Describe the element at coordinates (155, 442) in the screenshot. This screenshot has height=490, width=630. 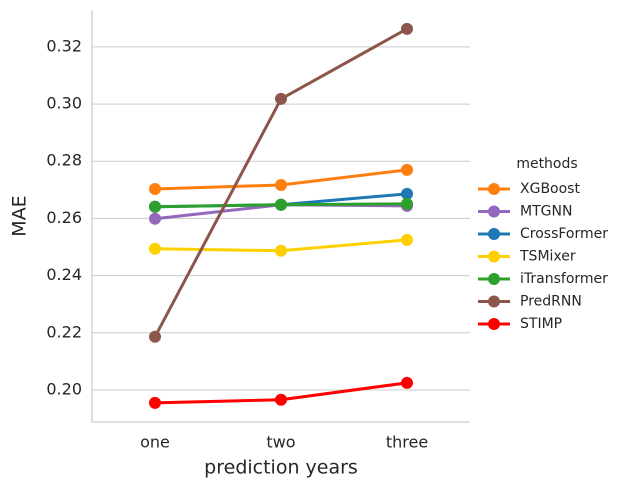
I see `x-tick-label: one` at that location.